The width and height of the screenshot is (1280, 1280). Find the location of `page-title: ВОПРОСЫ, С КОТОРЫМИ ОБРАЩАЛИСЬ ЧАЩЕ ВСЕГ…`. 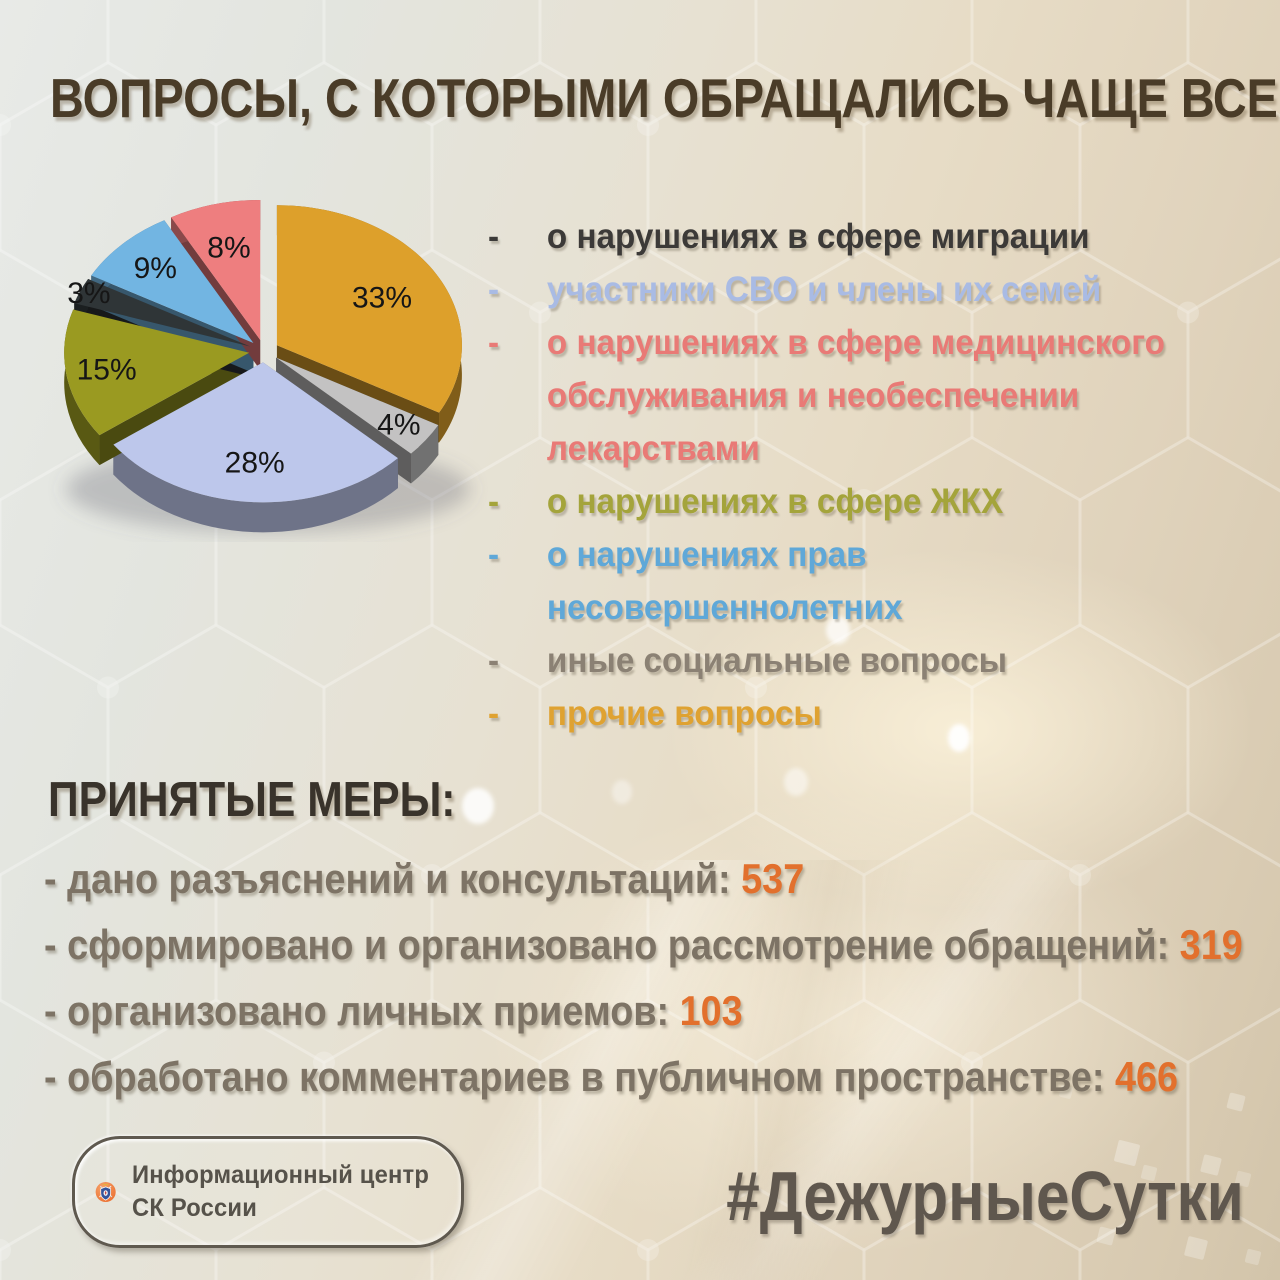

page-title: ВОПРОСЫ, С КОТОРЫМИ ОБРАЩАЛИСЬ ЧАЩЕ ВСЕГ… is located at coordinates (665, 98).